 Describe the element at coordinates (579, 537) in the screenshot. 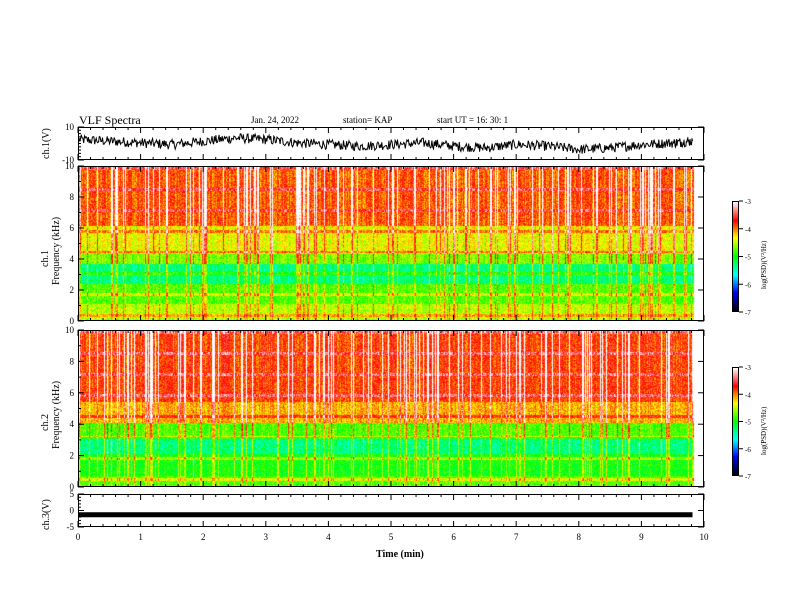

I see `x-tick-label: 8` at that location.